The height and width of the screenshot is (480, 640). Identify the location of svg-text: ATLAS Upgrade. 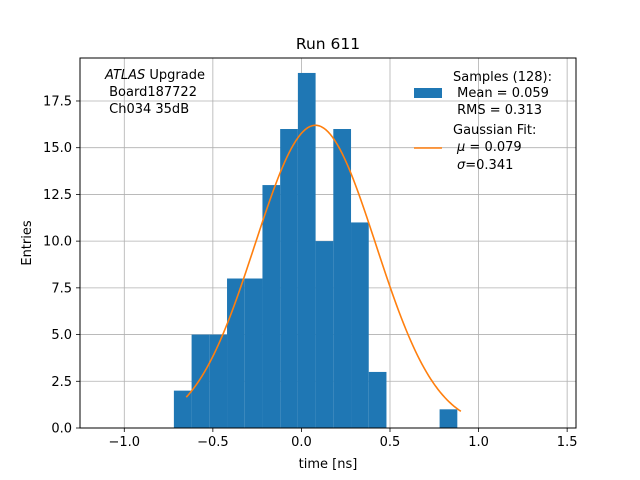
(154, 75).